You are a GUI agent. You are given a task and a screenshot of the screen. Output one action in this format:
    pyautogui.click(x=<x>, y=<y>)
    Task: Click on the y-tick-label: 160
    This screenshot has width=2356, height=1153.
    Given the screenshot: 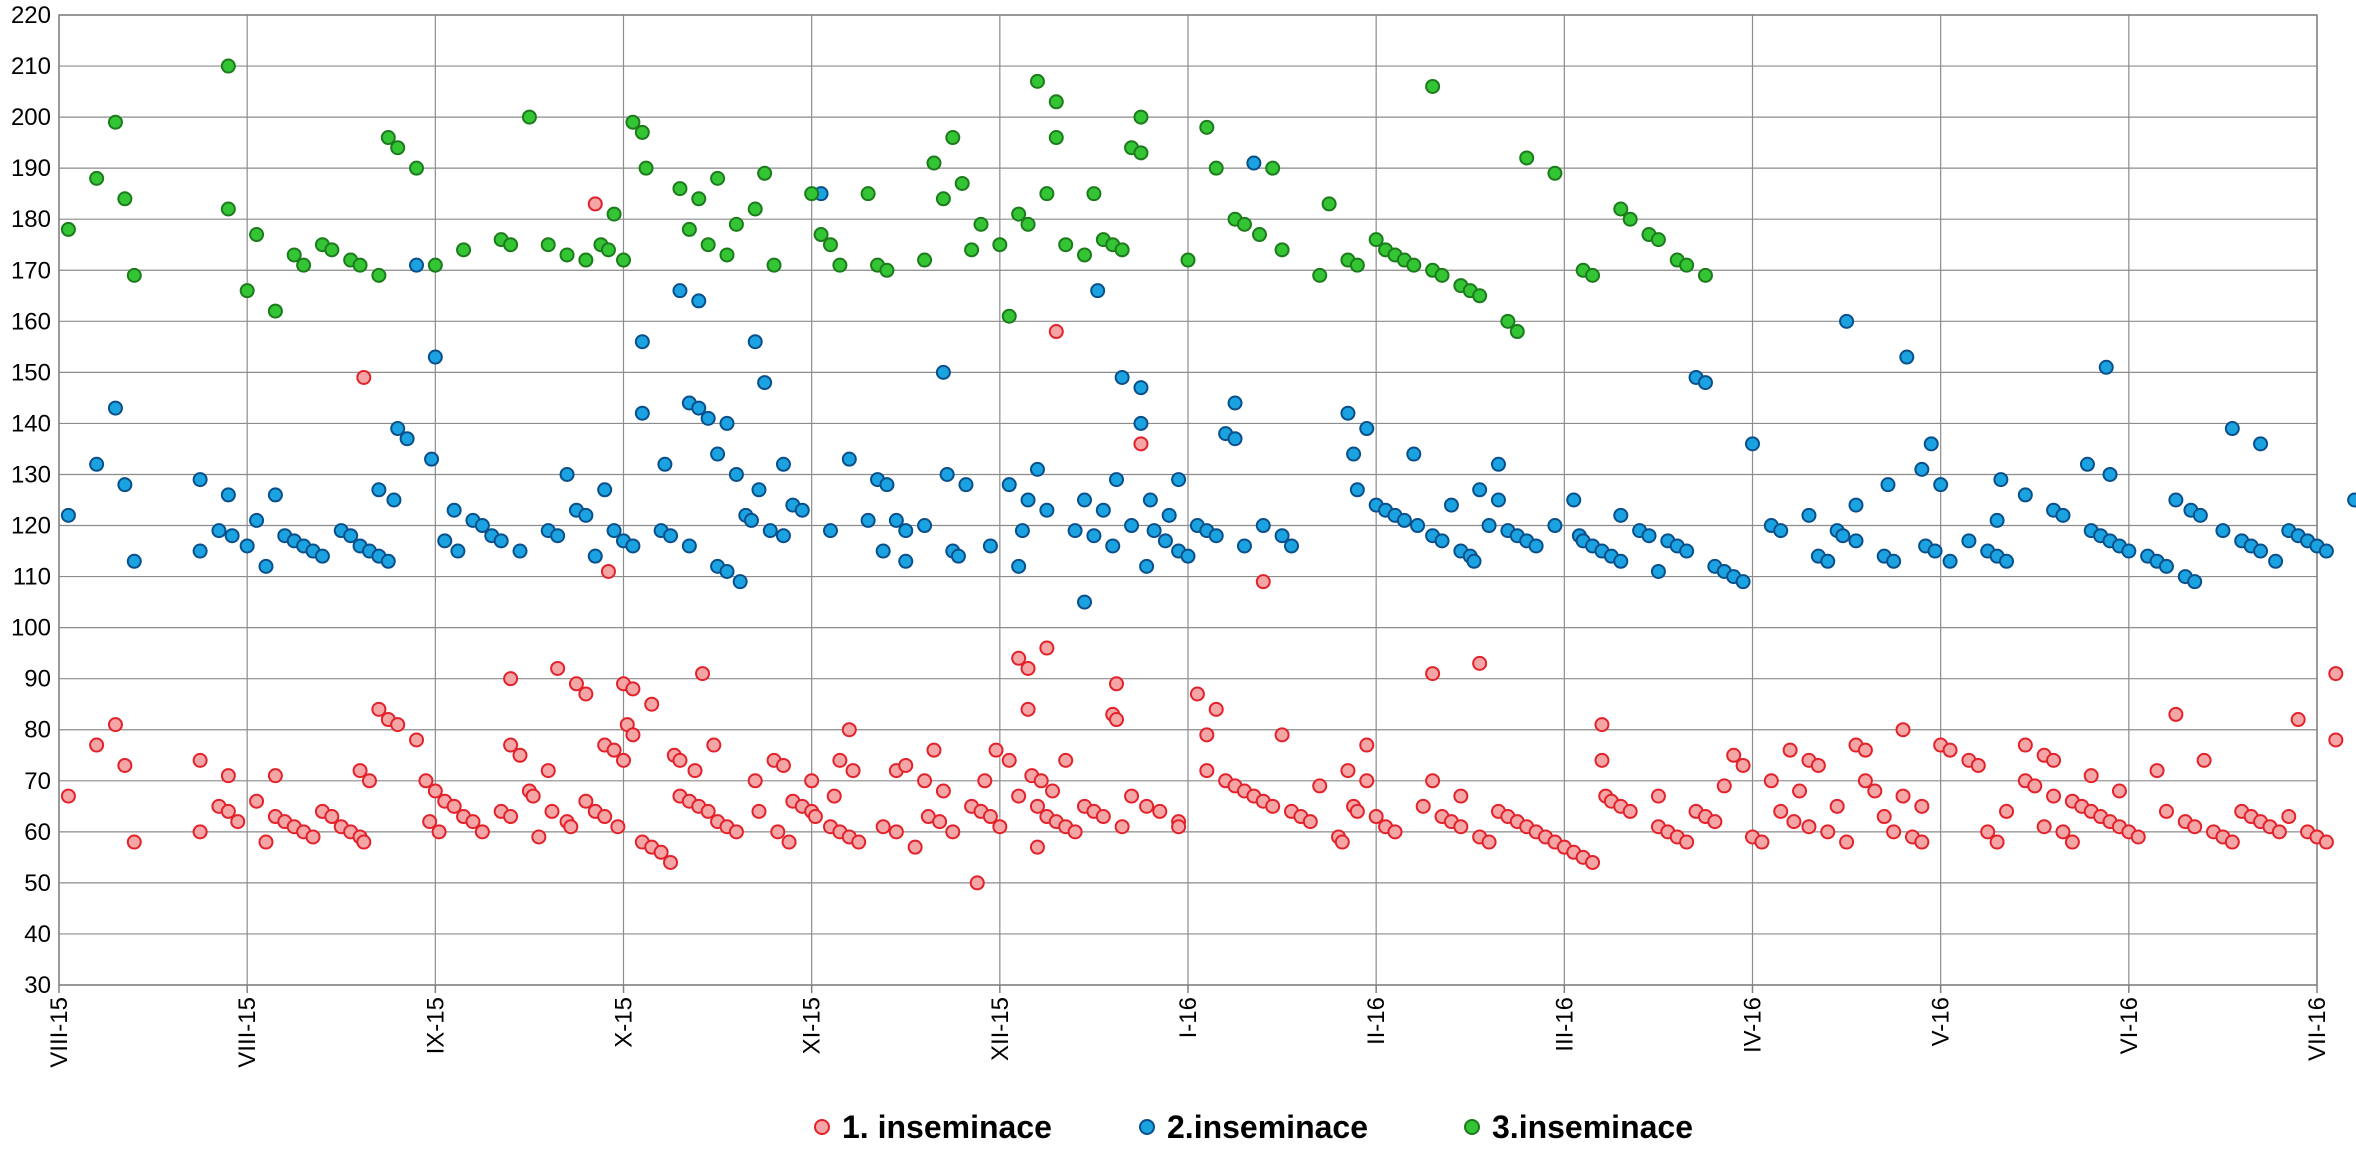 What is the action you would take?
    pyautogui.click(x=31, y=321)
    